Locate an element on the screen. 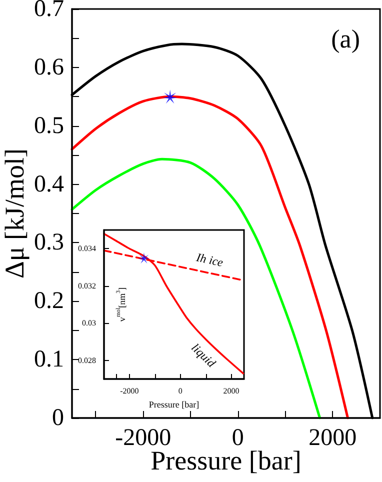  y-tick-label: 0.7 is located at coordinates (49, 11).